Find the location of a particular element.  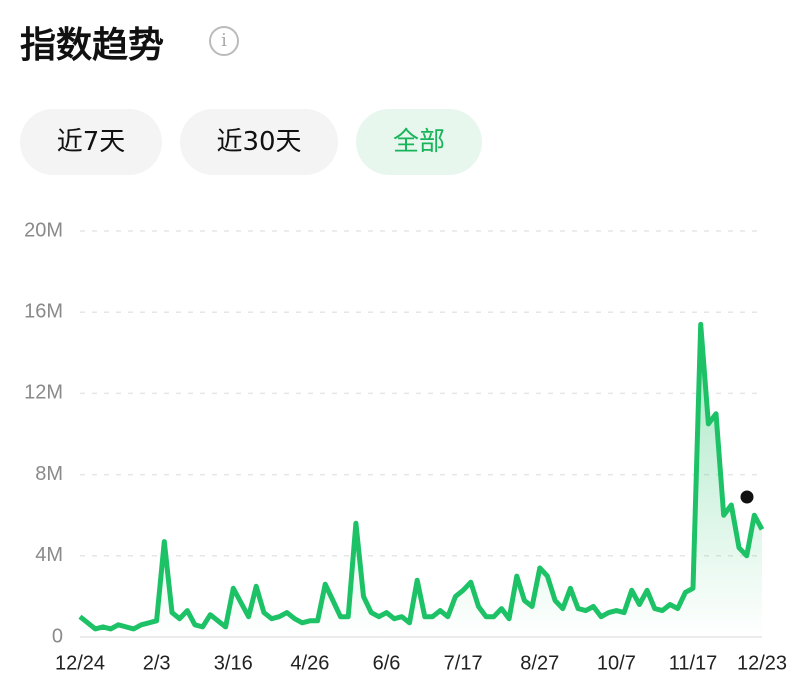

y-tick-label: 8M is located at coordinates (49, 474).